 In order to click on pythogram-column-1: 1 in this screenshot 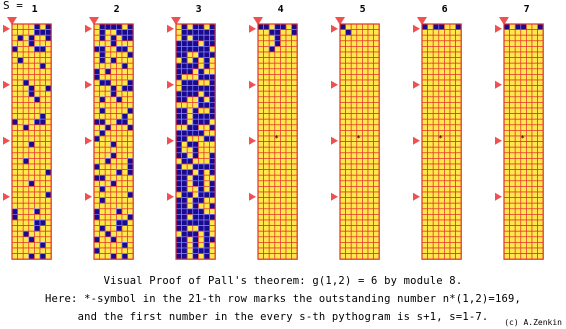, I will do `click(29, 132)`.